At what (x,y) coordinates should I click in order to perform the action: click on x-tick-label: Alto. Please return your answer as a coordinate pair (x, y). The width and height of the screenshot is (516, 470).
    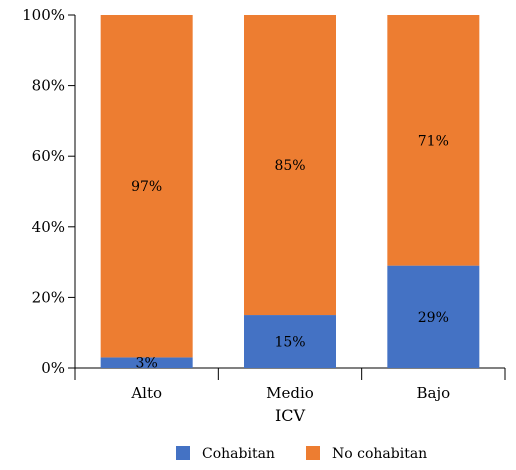
    Looking at the image, I should click on (146, 393).